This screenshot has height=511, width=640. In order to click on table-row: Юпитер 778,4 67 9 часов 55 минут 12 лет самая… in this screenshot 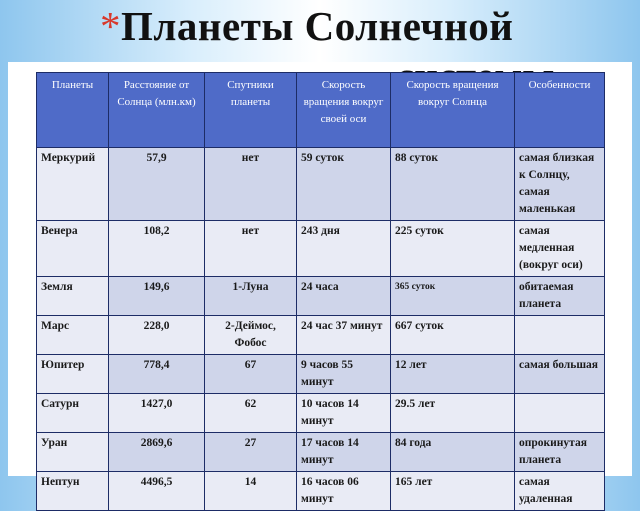, I will do `click(320, 374)`.